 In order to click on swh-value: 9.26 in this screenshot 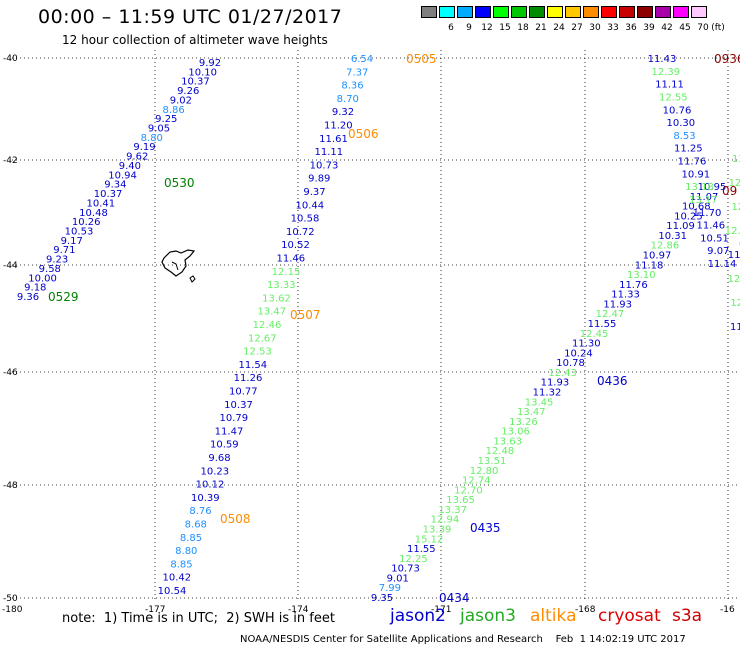, I will do `click(188, 91)`.